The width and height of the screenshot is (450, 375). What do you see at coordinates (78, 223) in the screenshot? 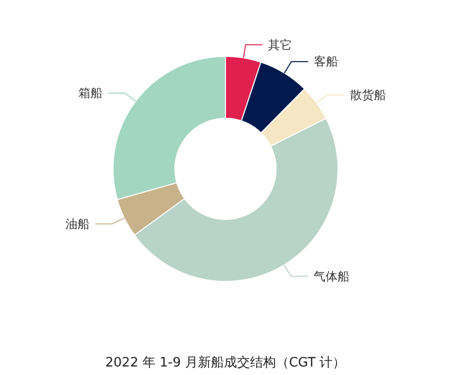
I see `slice-label: 油船` at bounding box center [78, 223].